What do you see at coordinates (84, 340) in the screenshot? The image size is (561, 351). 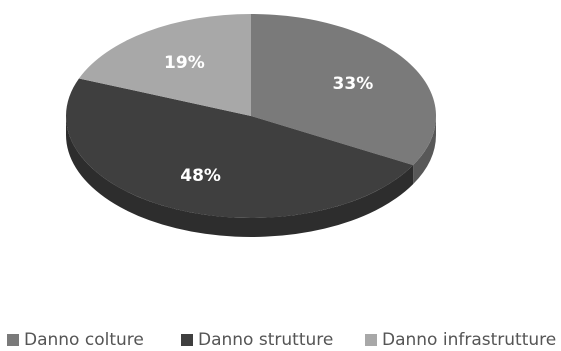 I see `legend-label-colture: Danno colture` at bounding box center [84, 340].